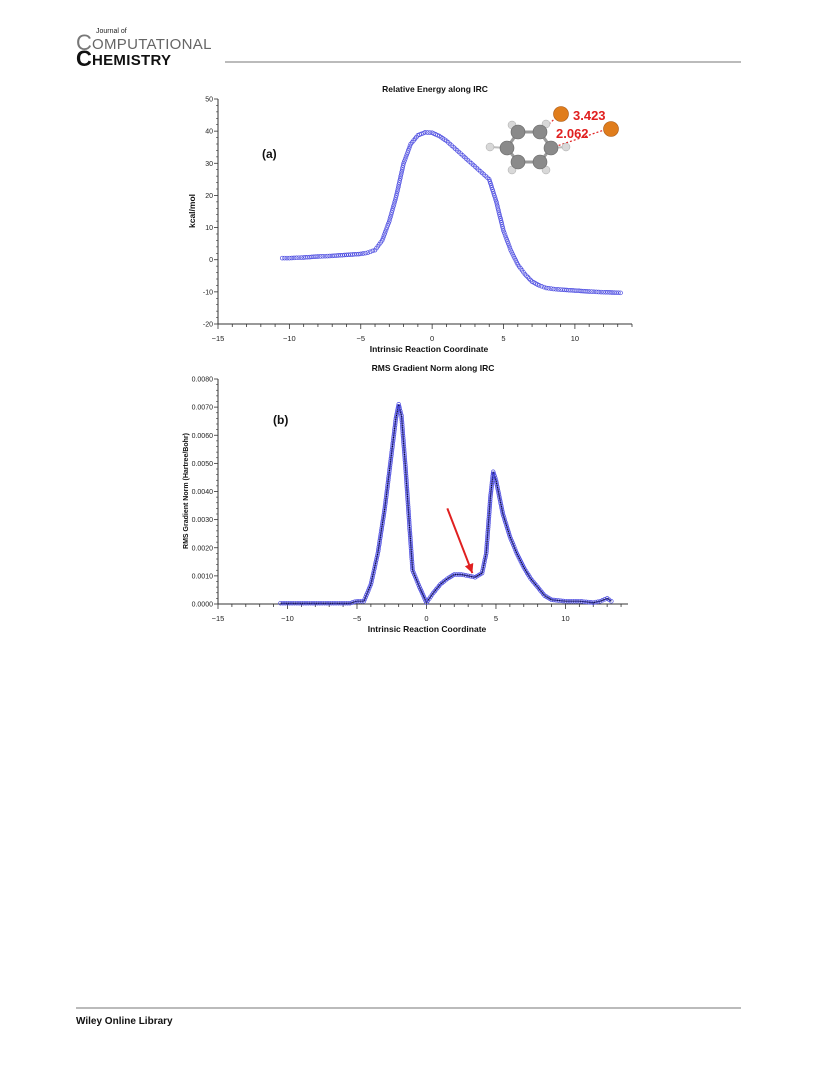 The width and height of the screenshot is (816, 1079). I want to click on header-rule, so click(483, 62).